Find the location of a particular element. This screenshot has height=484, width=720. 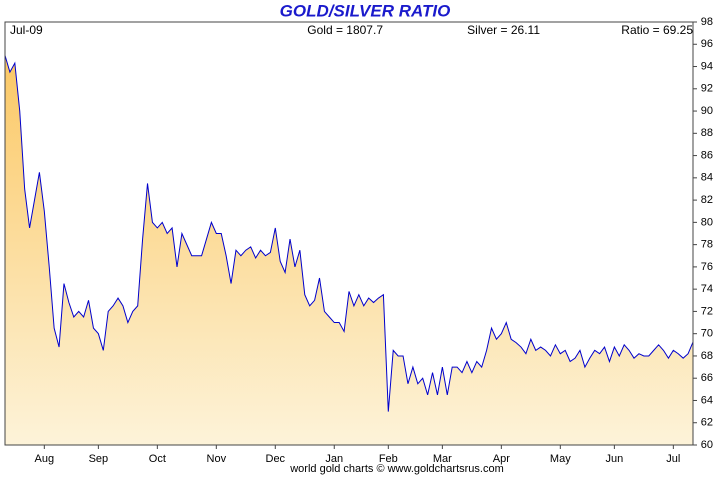

y-tick-label: 84 is located at coordinates (707, 178).